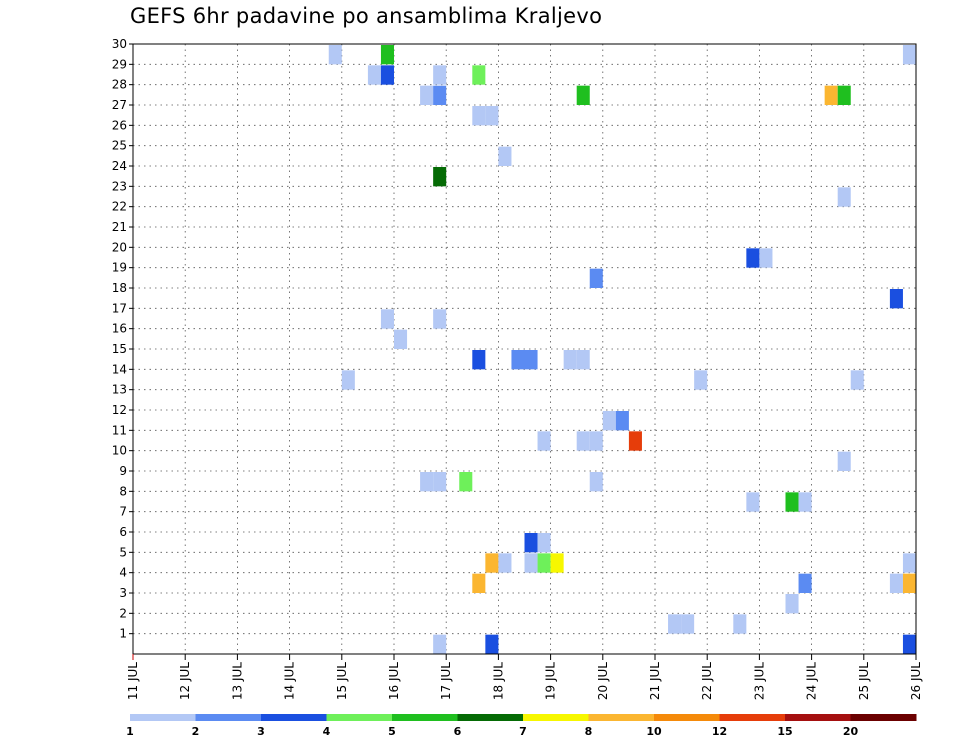  What do you see at coordinates (119, 146) in the screenshot?
I see `y-tick-label: 25` at bounding box center [119, 146].